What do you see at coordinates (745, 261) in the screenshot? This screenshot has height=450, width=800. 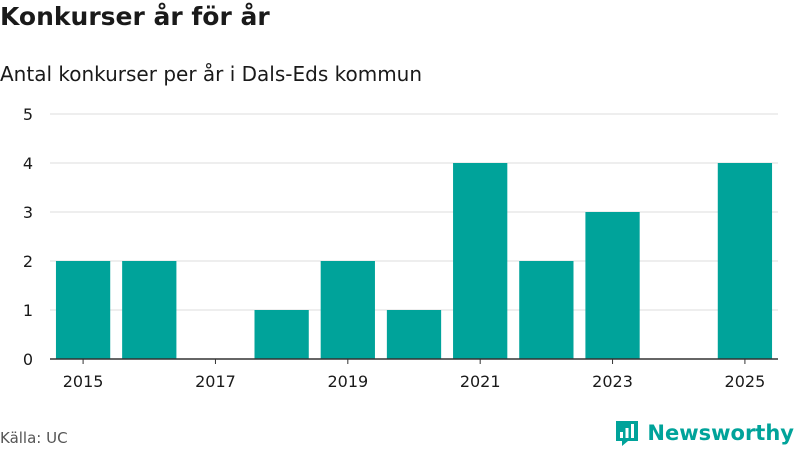 I see `bar-2025` at bounding box center [745, 261].